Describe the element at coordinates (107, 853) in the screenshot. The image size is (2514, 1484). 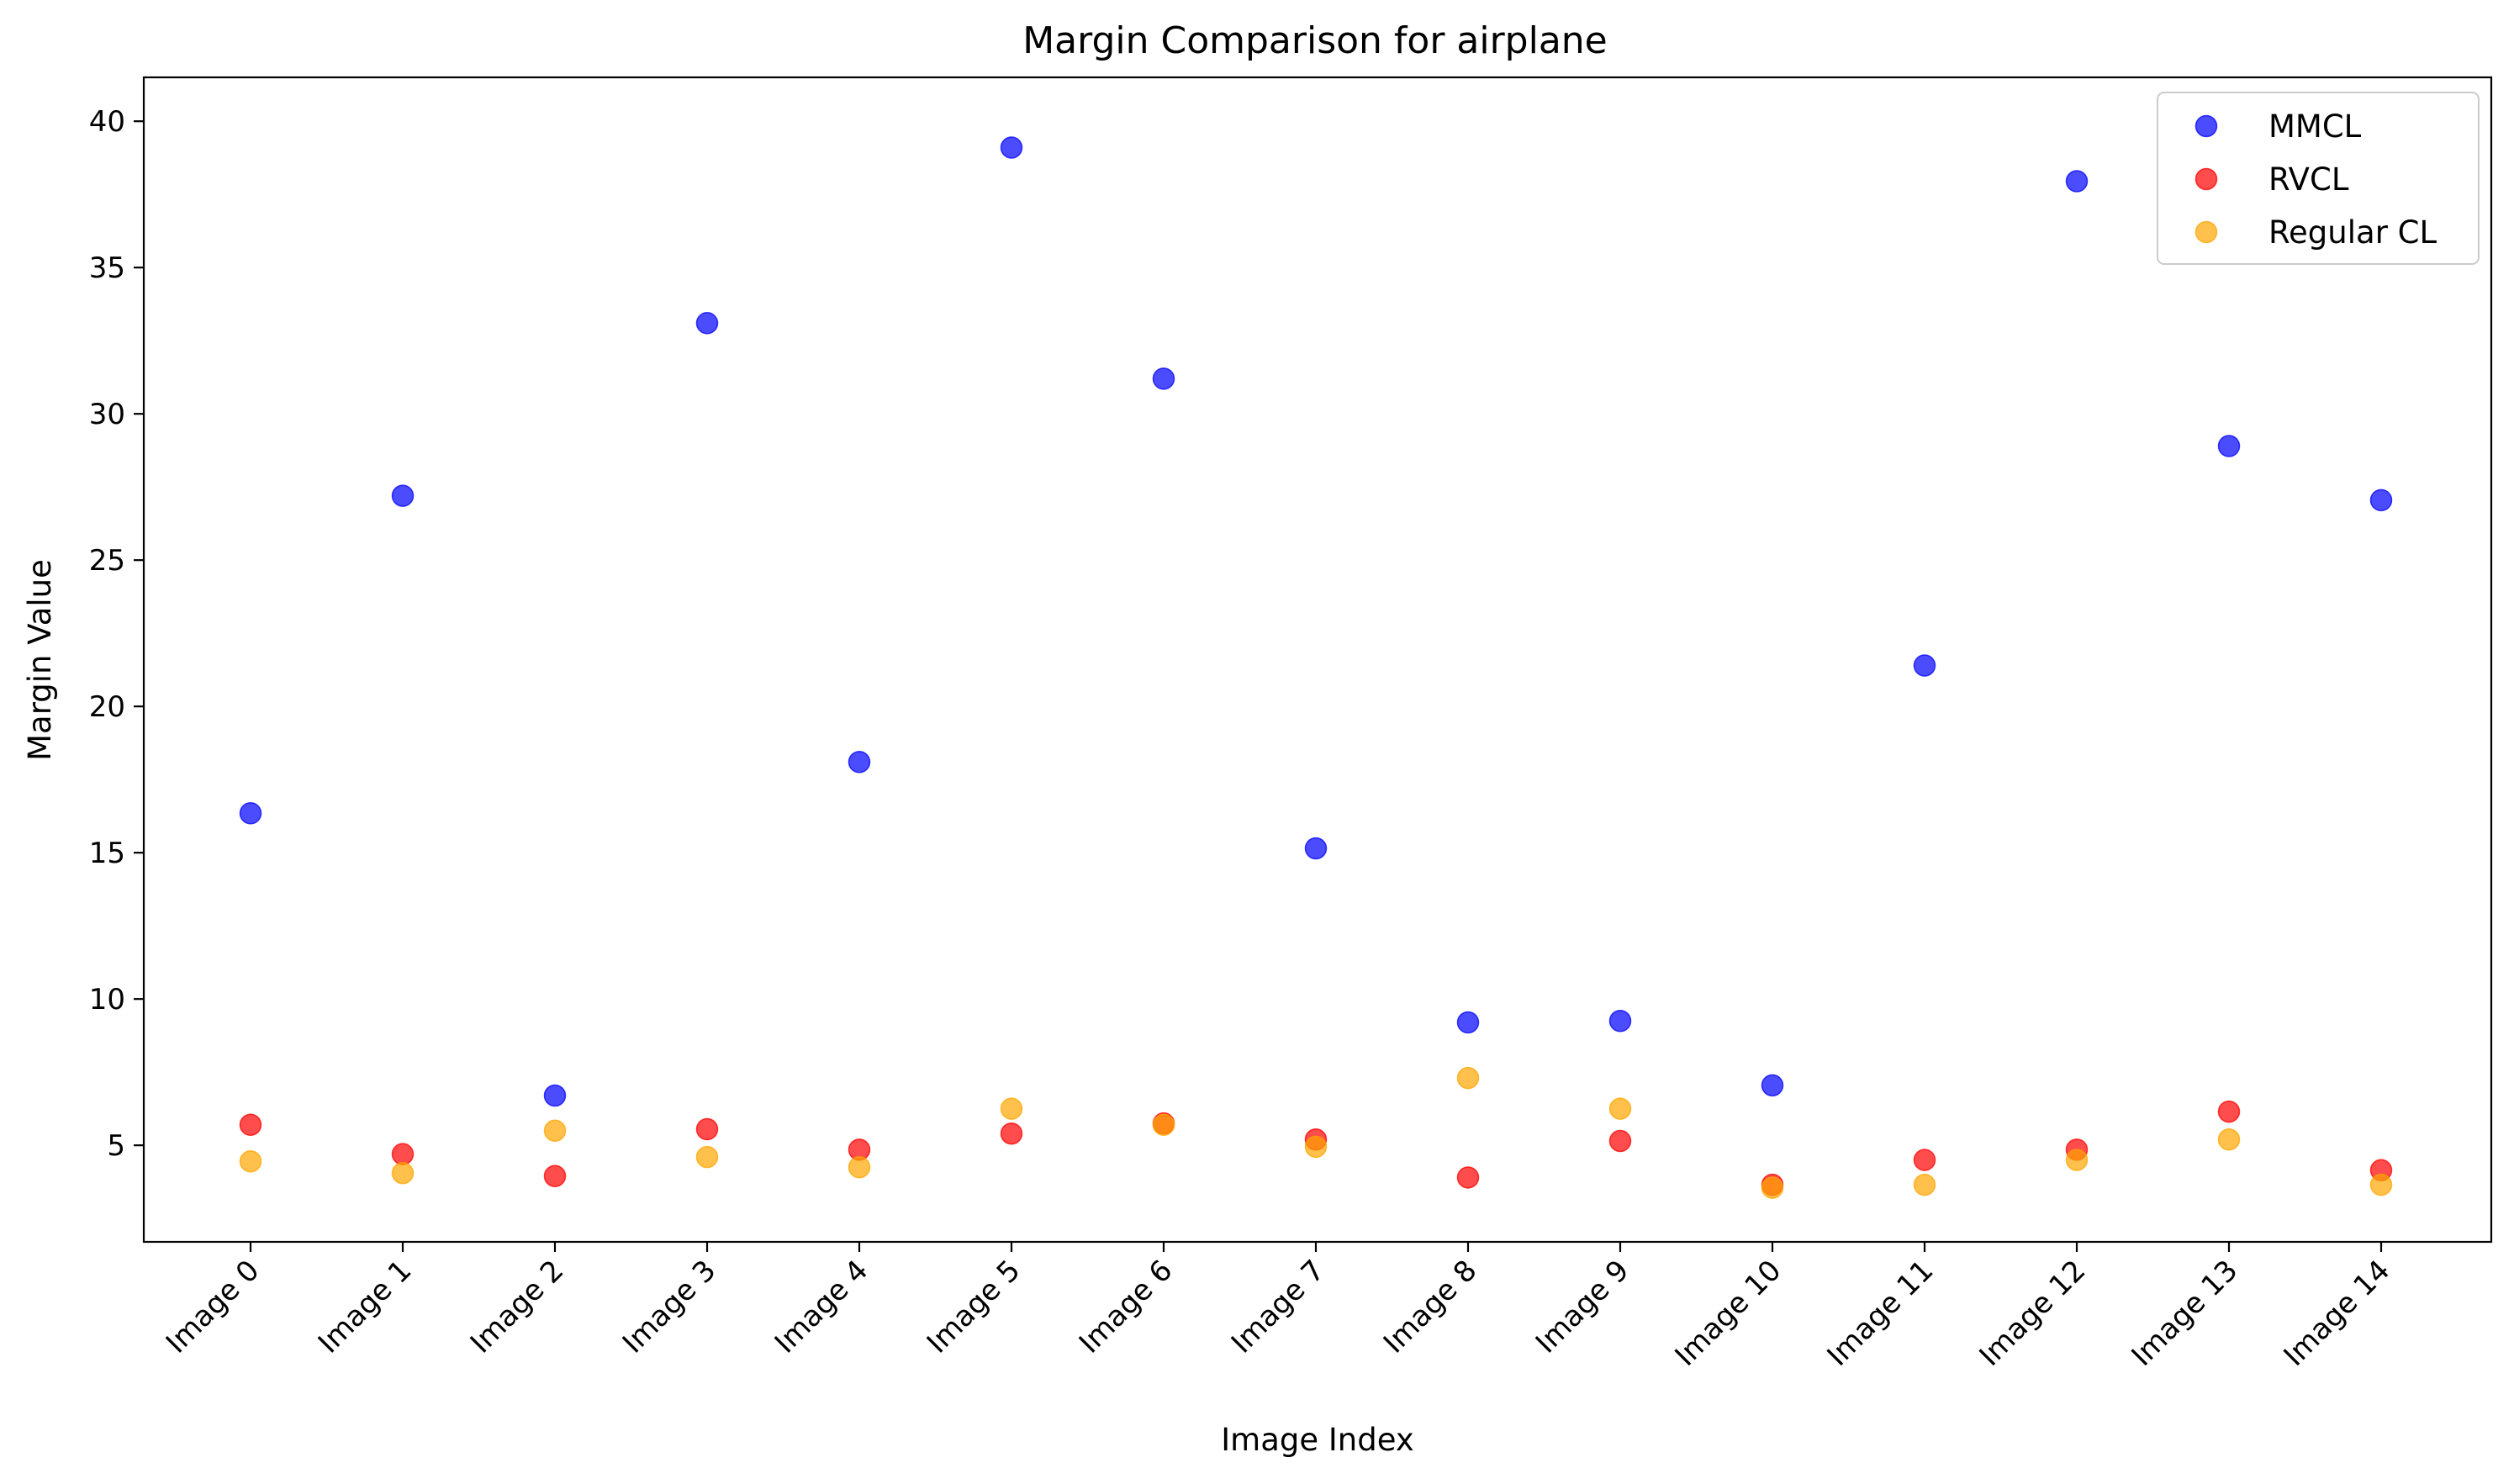
I see `y-tick-label: 15` at that location.